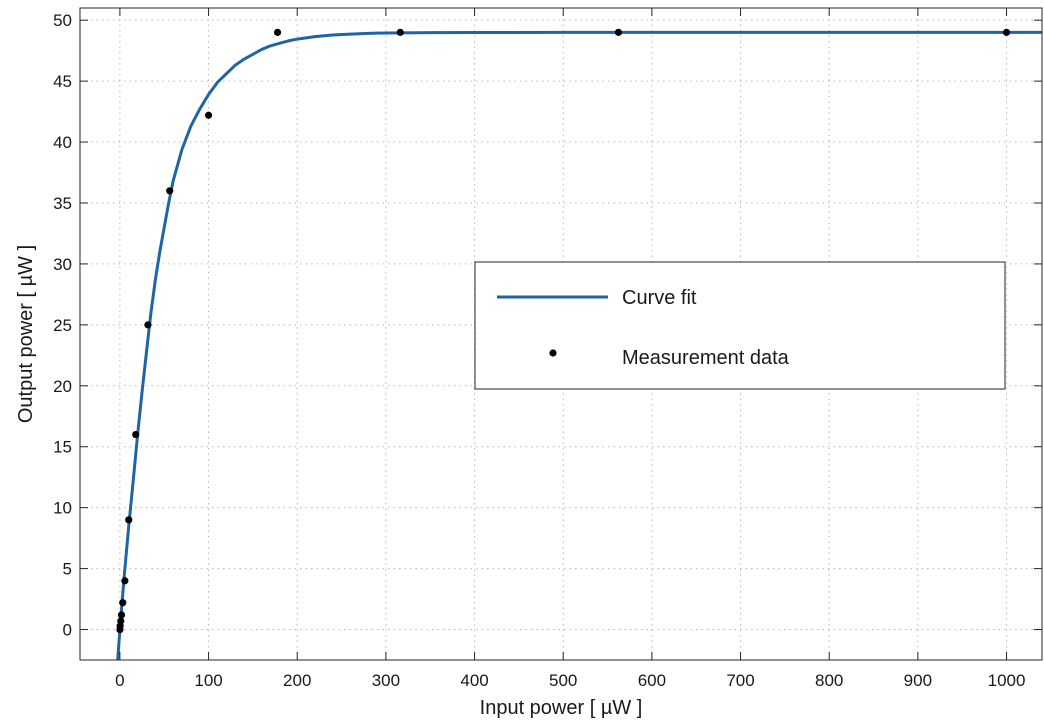 This screenshot has width=1044, height=724. I want to click on x-tick-label: 100, so click(208, 680).